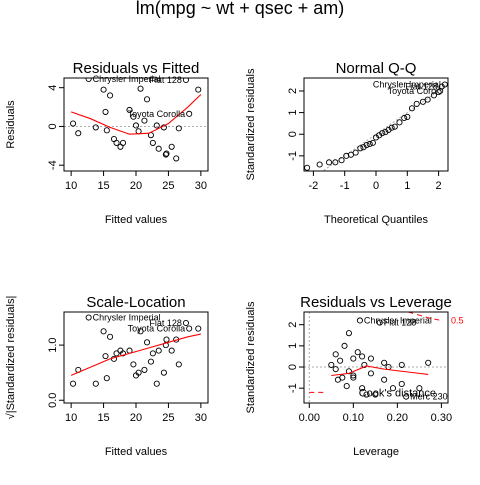  I want to click on y-tick-label: 4, so click(53, 88).